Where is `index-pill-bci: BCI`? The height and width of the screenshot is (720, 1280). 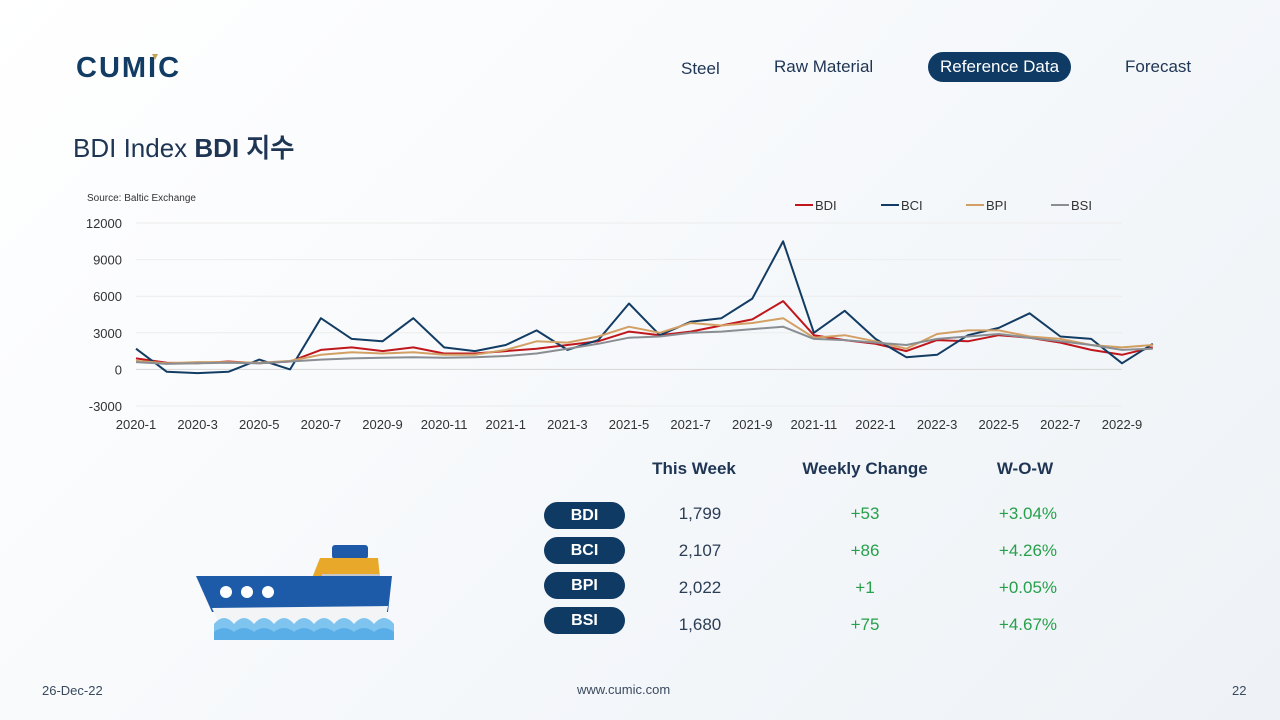 index-pill-bci: BCI is located at coordinates (584, 550).